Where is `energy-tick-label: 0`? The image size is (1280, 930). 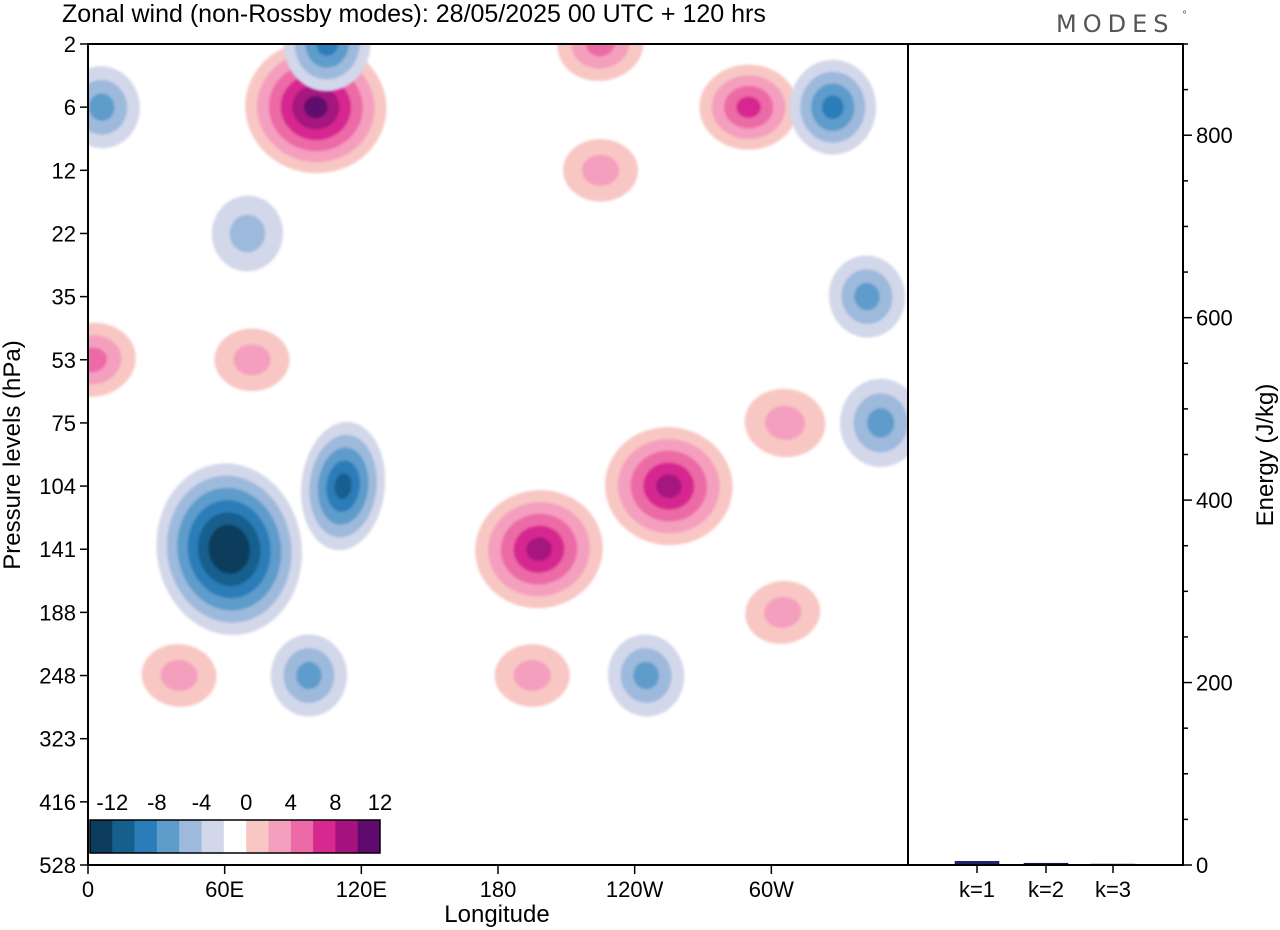 energy-tick-label: 0 is located at coordinates (1202, 865).